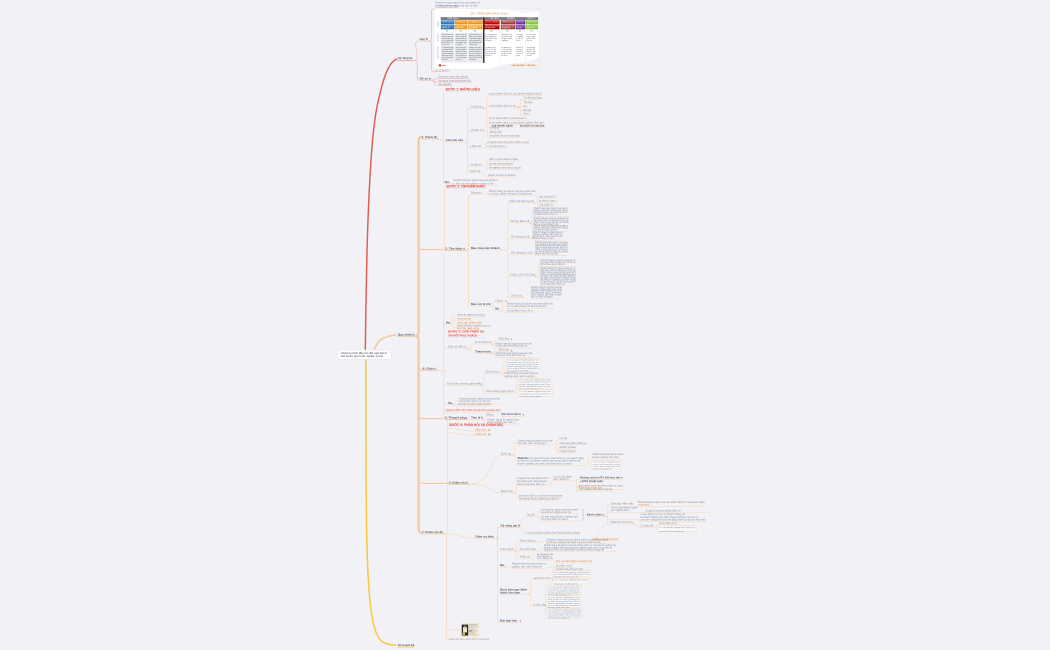 This screenshot has width=1050, height=650. What do you see at coordinates (493, 372) in the screenshot?
I see `svg-text: Kịch bản c` at bounding box center [493, 372].